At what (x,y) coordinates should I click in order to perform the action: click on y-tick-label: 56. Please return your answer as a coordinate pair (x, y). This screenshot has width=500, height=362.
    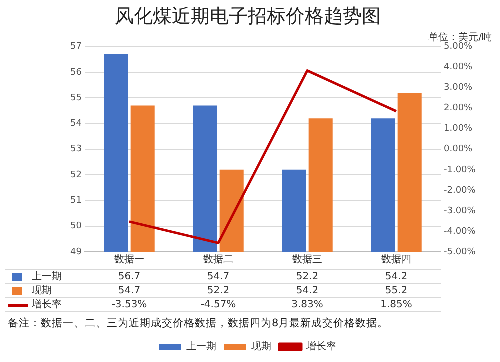
    Looking at the image, I should click on (76, 73).